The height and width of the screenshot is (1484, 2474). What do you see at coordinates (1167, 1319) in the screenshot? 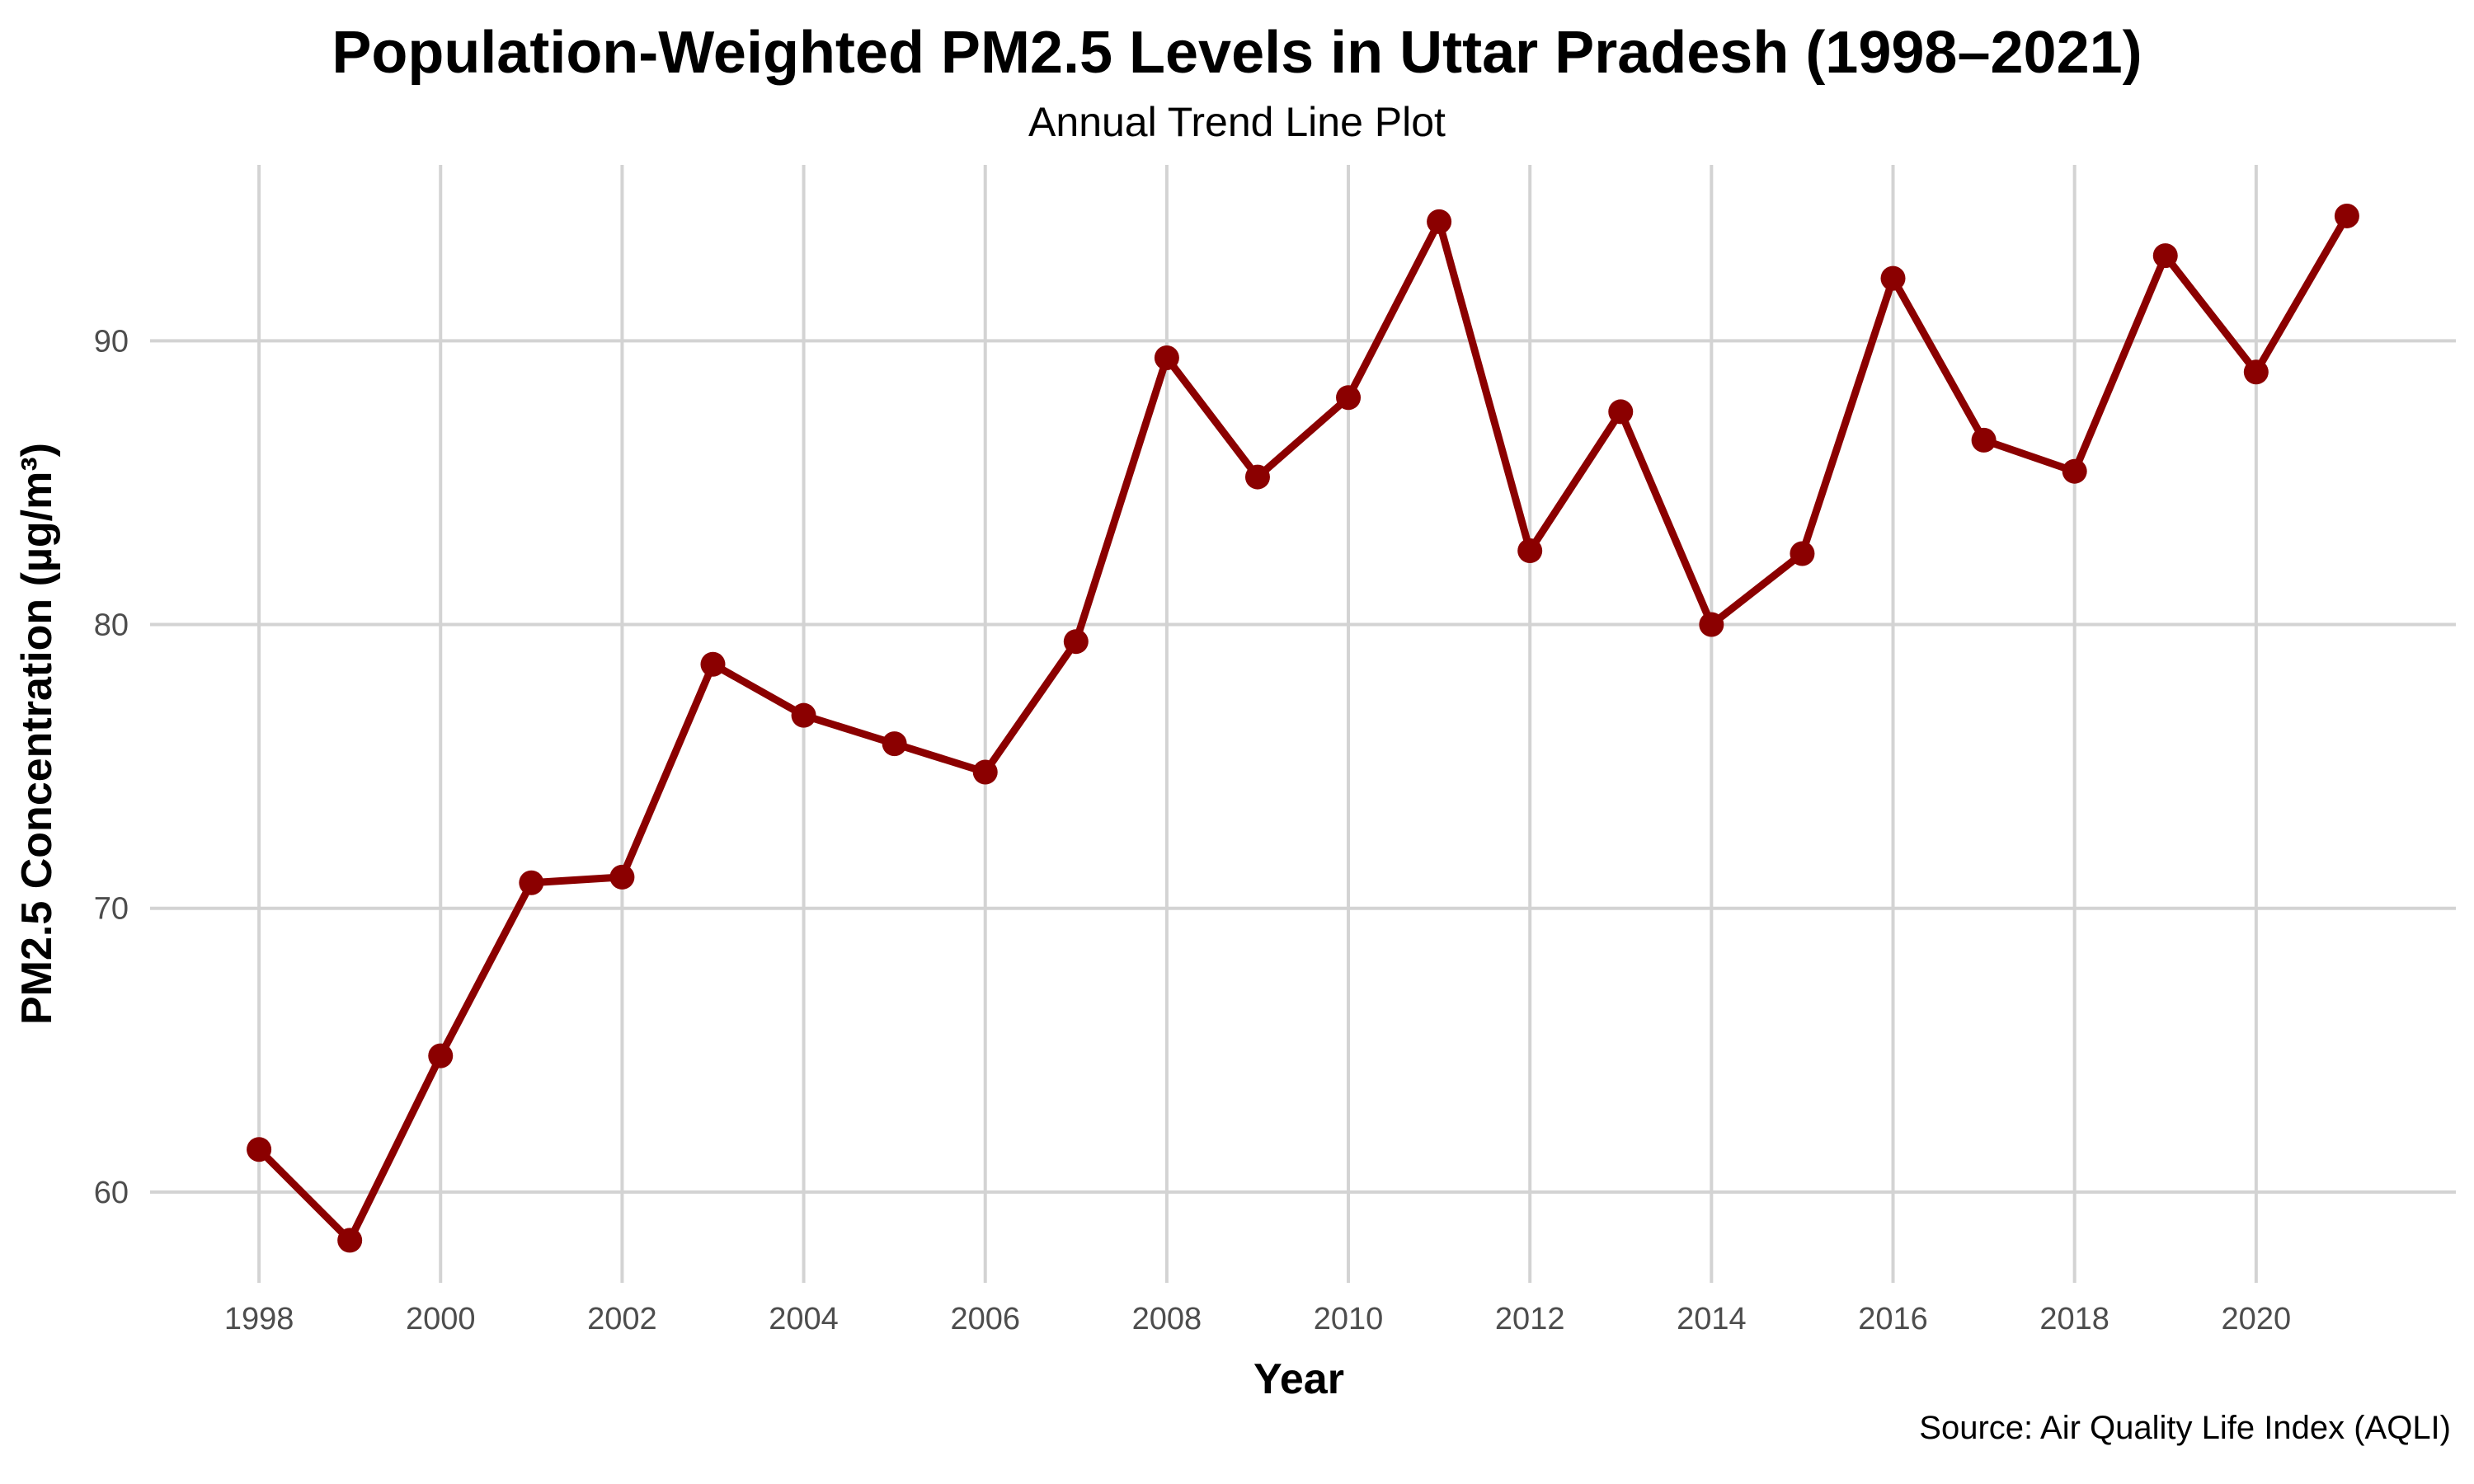
I see `x-tick-label: 2008` at bounding box center [1167, 1319].